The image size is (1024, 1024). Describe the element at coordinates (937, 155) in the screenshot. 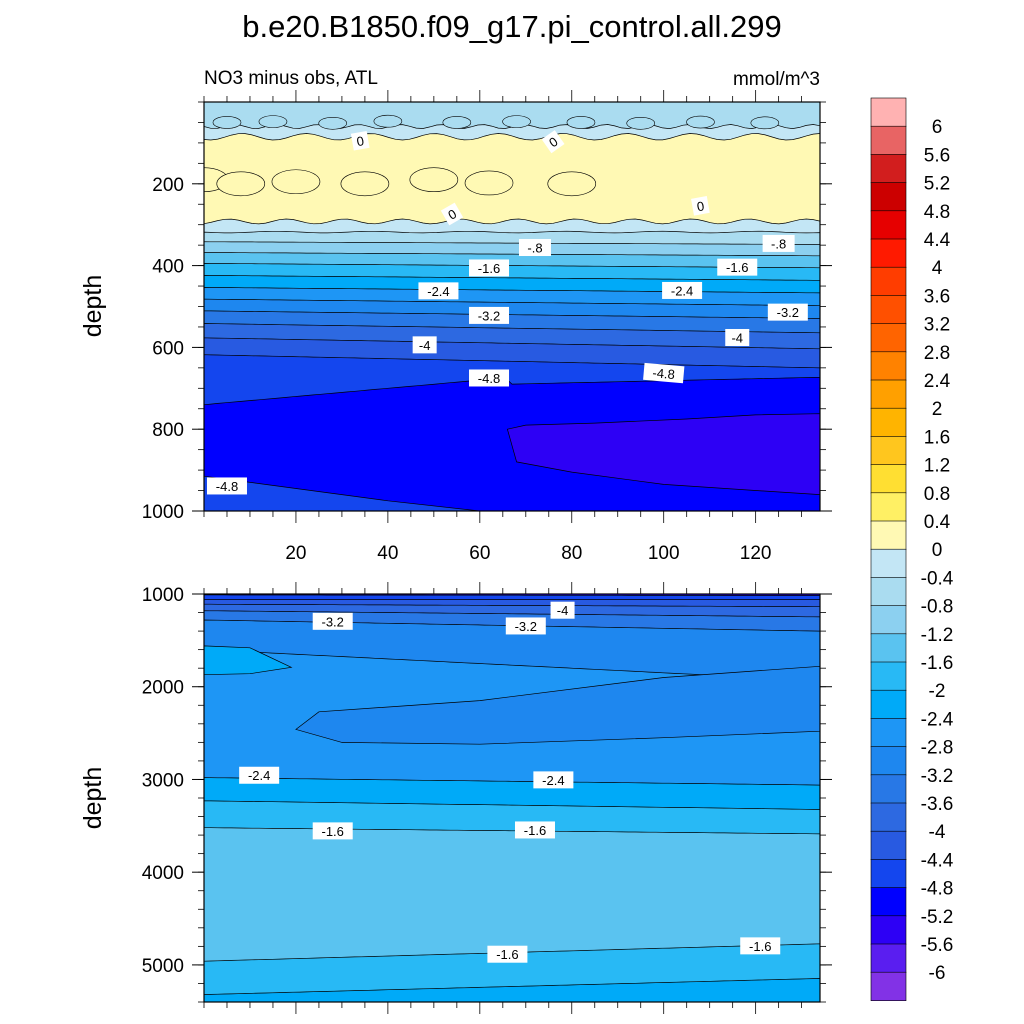

I see `colorbar-label: 5.6` at that location.